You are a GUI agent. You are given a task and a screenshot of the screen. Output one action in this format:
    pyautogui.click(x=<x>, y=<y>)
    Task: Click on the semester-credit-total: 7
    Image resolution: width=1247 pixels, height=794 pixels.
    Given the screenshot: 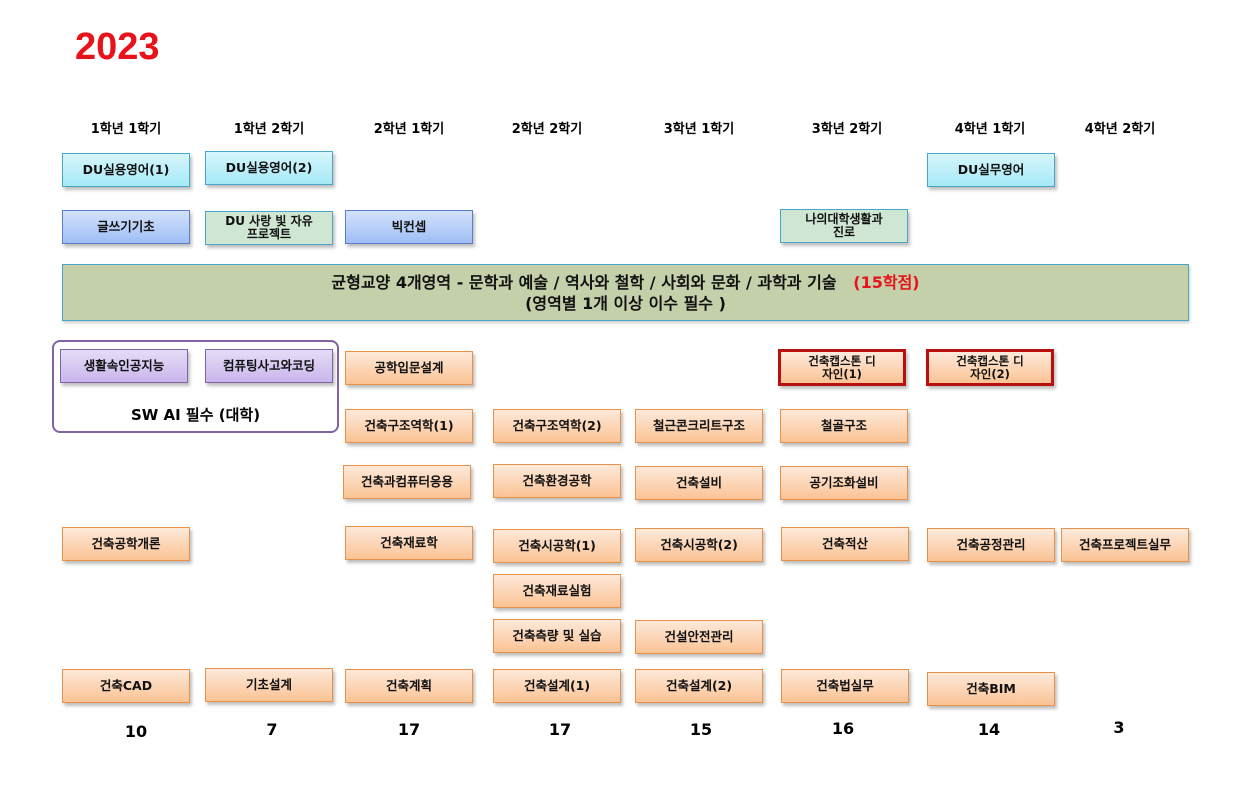 What is the action you would take?
    pyautogui.click(x=272, y=729)
    